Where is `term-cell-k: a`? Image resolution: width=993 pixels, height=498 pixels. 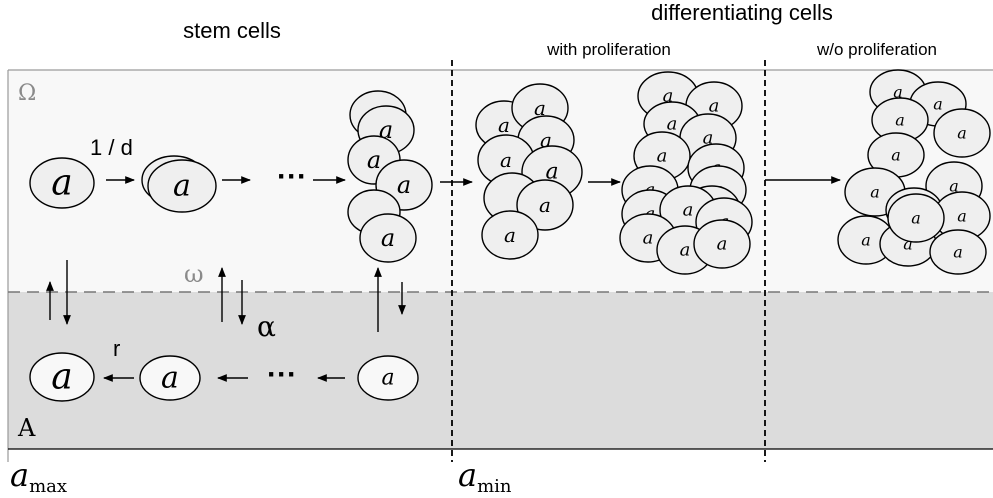 term-cell-k: a is located at coordinates (866, 240).